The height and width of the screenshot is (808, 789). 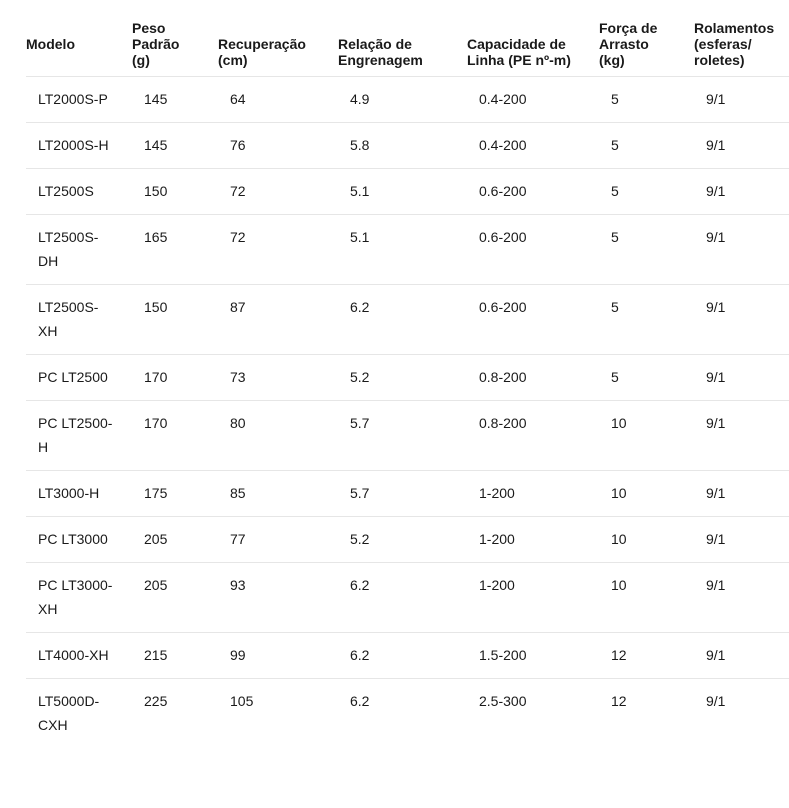 What do you see at coordinates (79, 191) in the screenshot?
I see `cell-model: LT2500S` at bounding box center [79, 191].